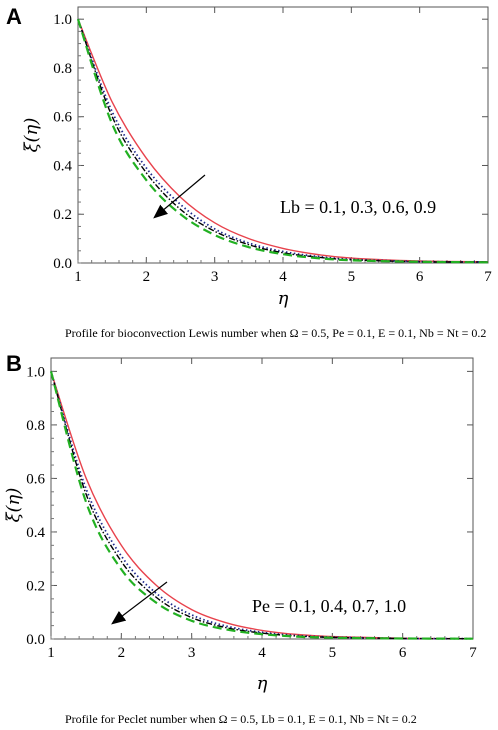 The height and width of the screenshot is (730, 498). I want to click on parameter-annotation: Lb = 0.1, 0.3, 0.6, 0.9, so click(358, 207).